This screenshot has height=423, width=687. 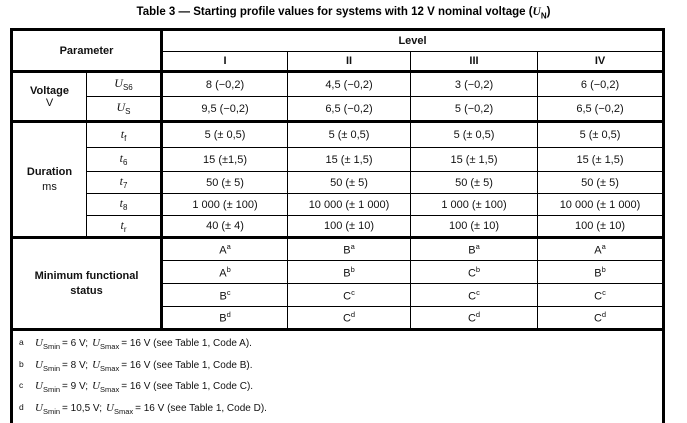 I want to click on value-cell: 8 (−0,2), so click(x=224, y=84).